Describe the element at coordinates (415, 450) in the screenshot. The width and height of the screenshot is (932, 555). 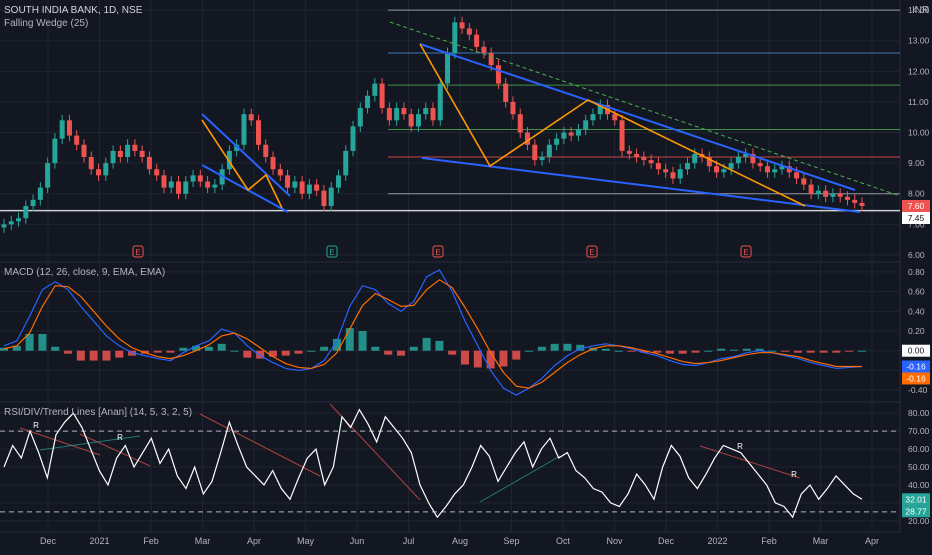
I see `rsi-divergence-markers: R R R R` at that location.